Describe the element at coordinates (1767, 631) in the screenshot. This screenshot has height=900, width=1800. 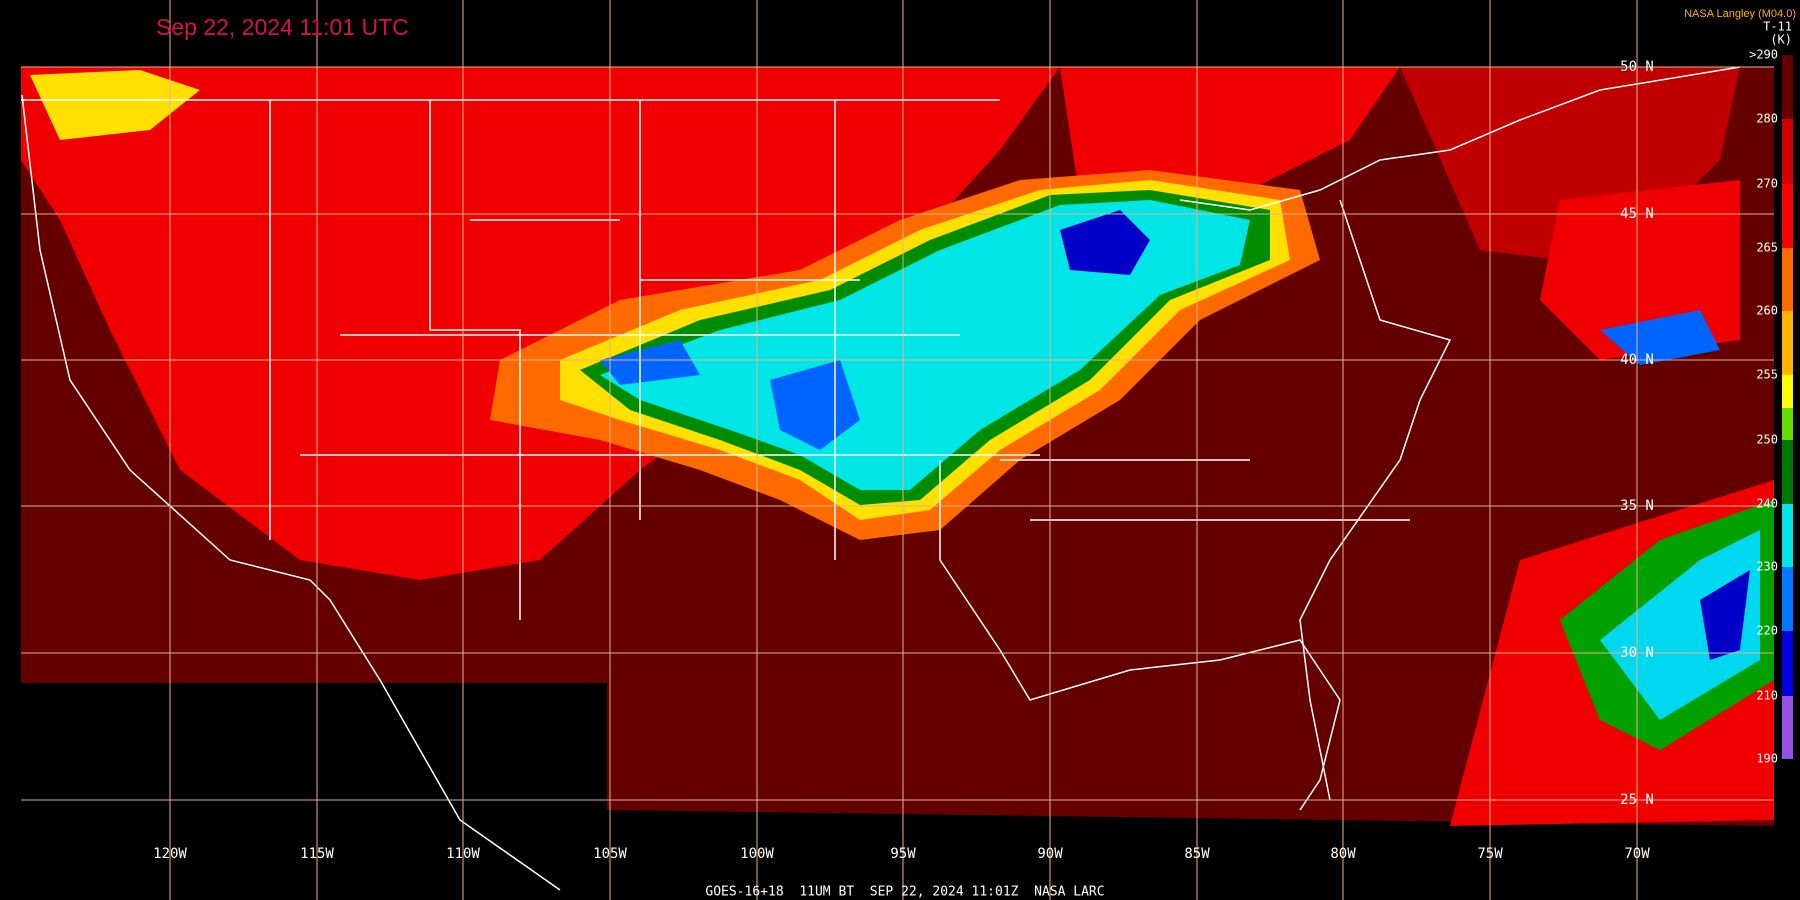
I see `colorbar-label: 220` at that location.